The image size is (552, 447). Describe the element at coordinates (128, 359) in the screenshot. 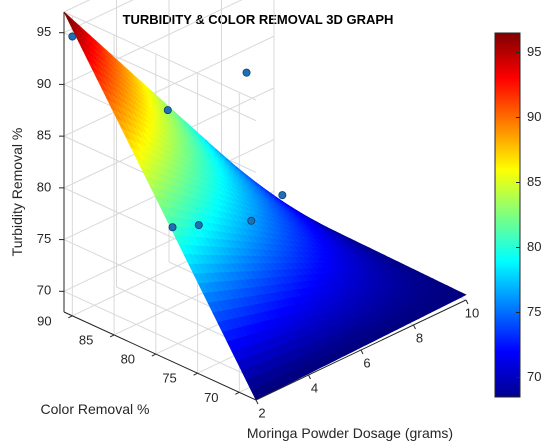

I see `y-tick-label: 80` at that location.